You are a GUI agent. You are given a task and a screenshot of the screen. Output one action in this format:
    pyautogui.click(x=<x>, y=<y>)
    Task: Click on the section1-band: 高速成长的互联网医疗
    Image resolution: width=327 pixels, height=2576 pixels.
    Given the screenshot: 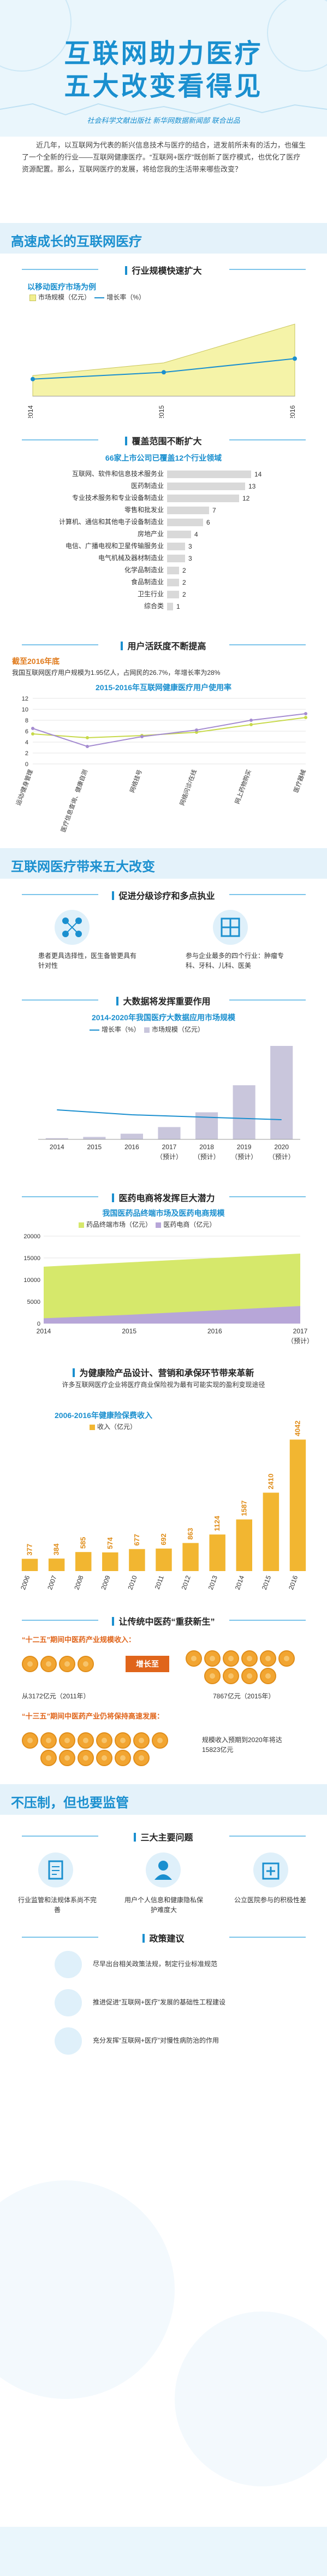 What is the action you would take?
    pyautogui.click(x=163, y=239)
    